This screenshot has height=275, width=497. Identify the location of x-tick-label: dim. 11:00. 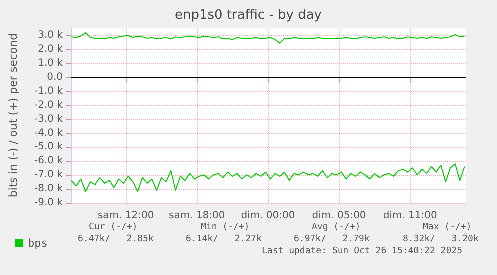
(410, 216).